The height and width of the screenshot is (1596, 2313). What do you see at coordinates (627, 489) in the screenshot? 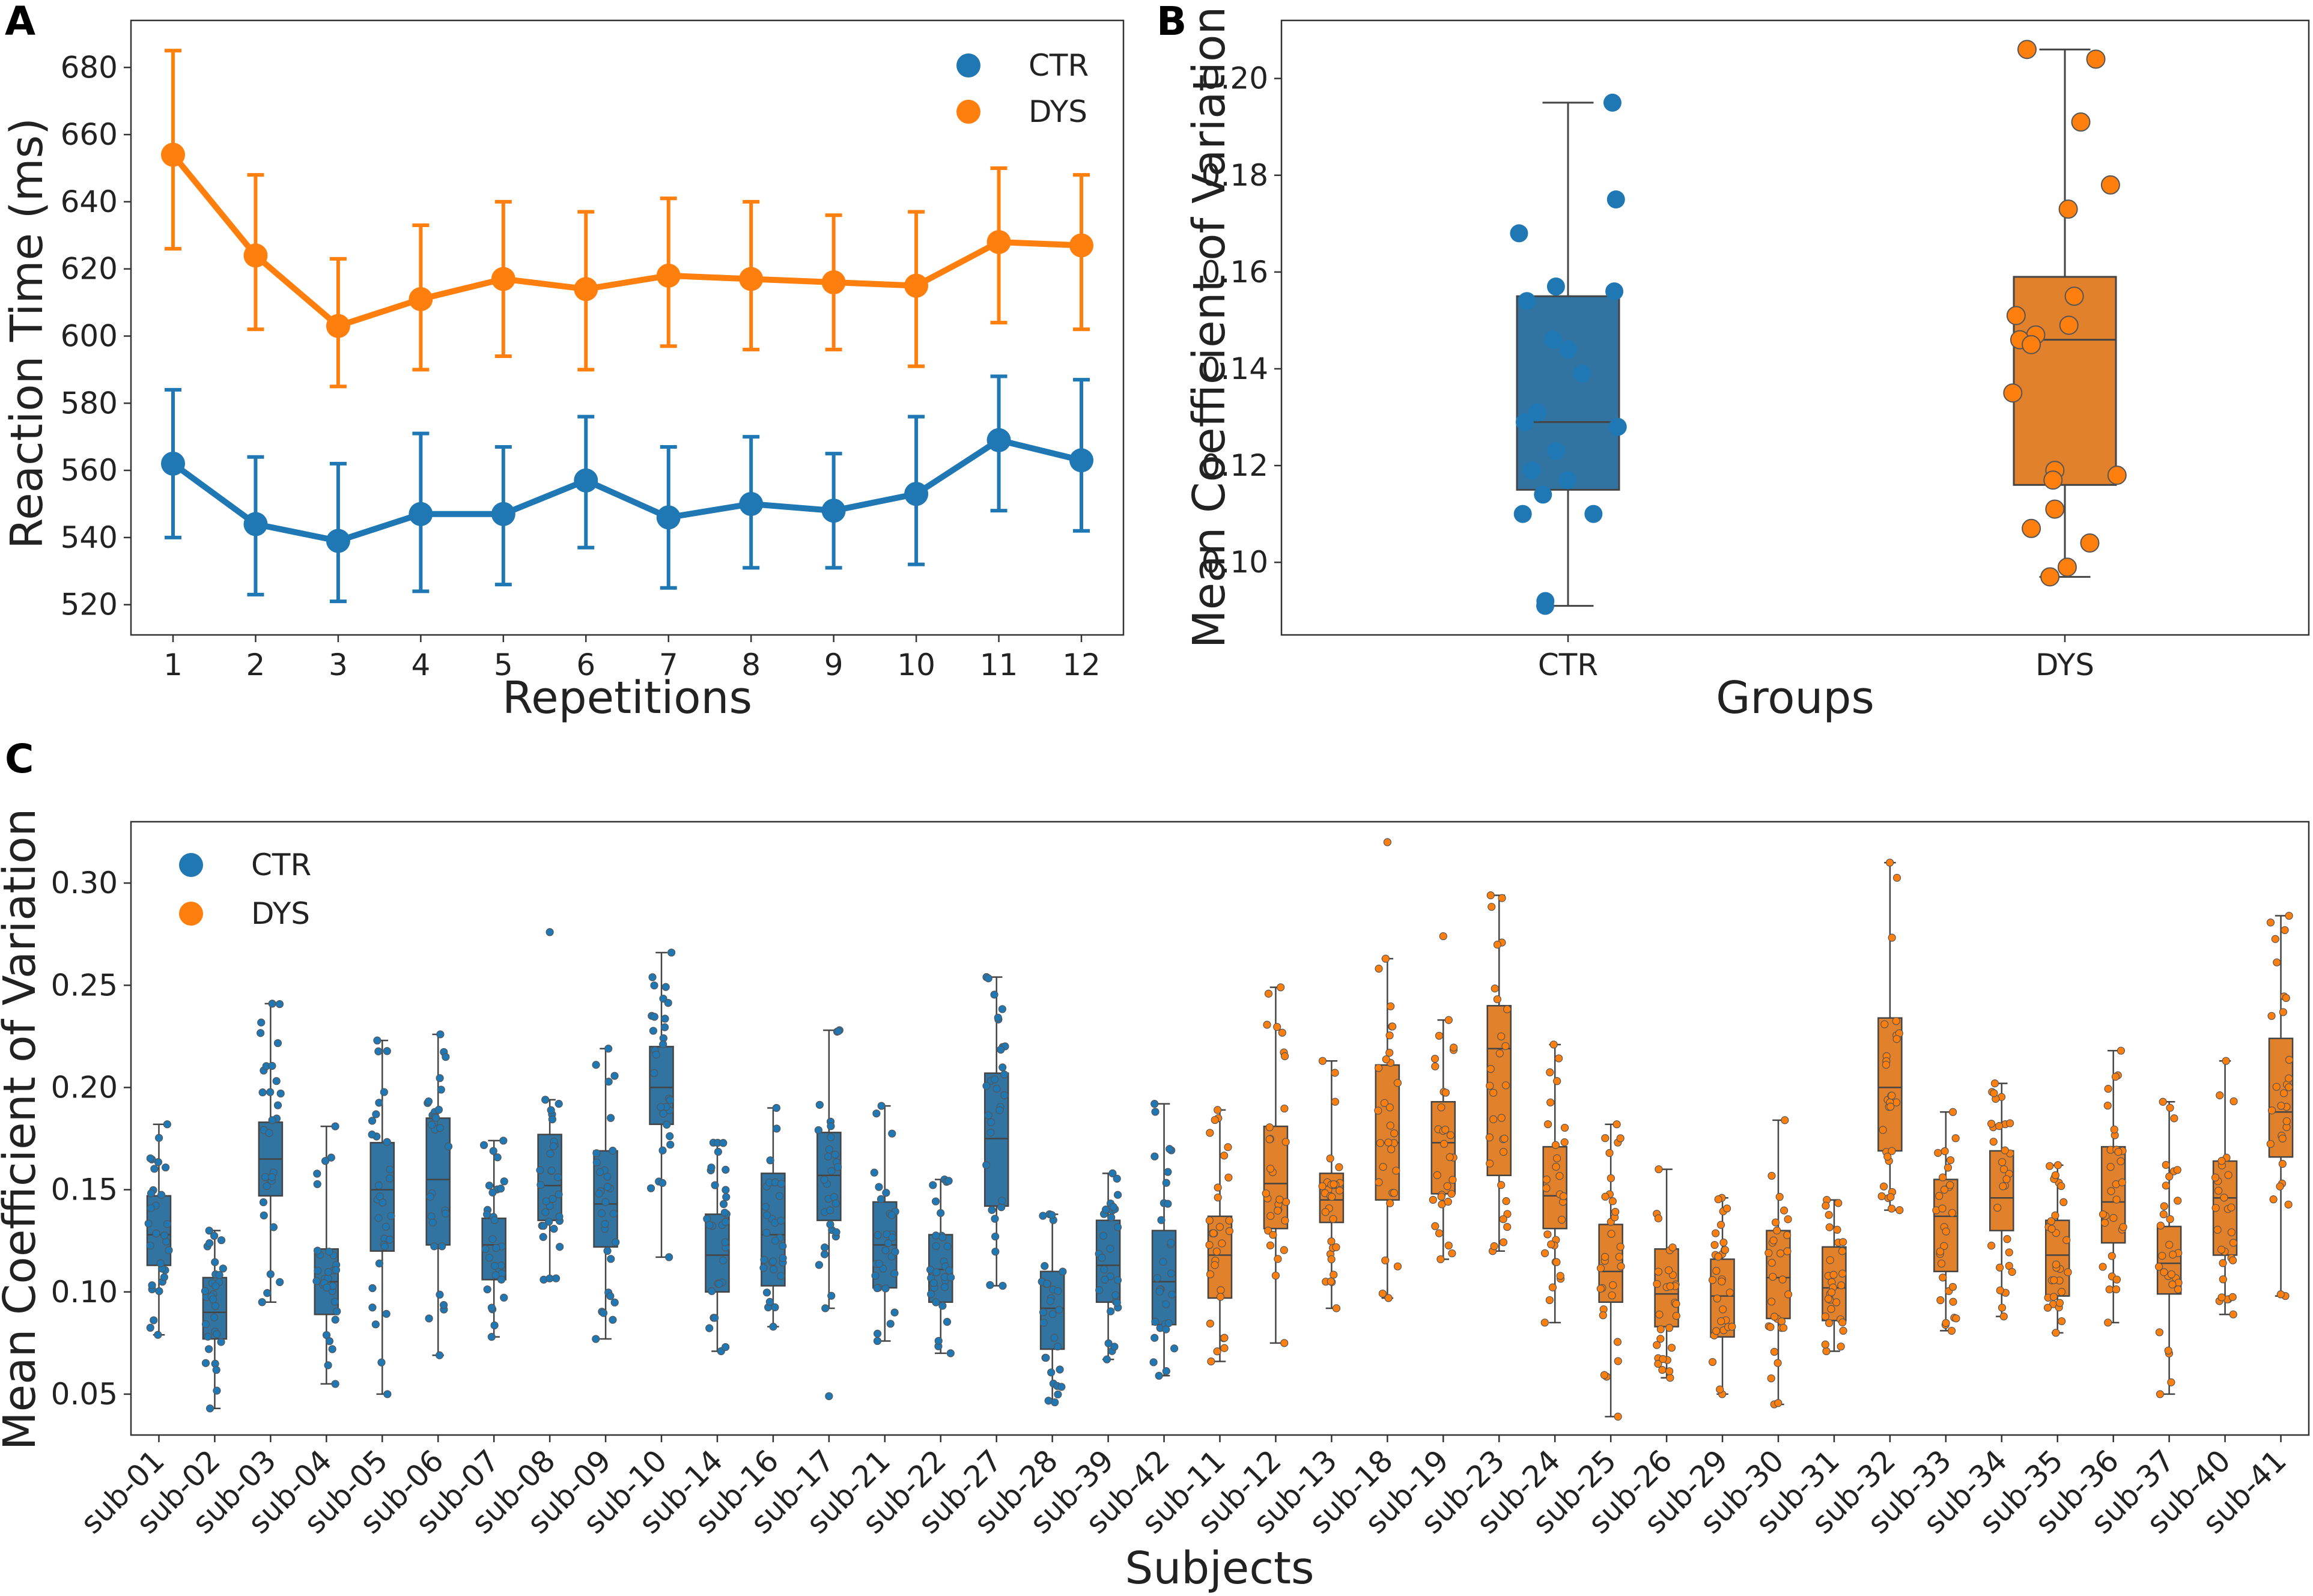
I see `series-ctr` at bounding box center [627, 489].